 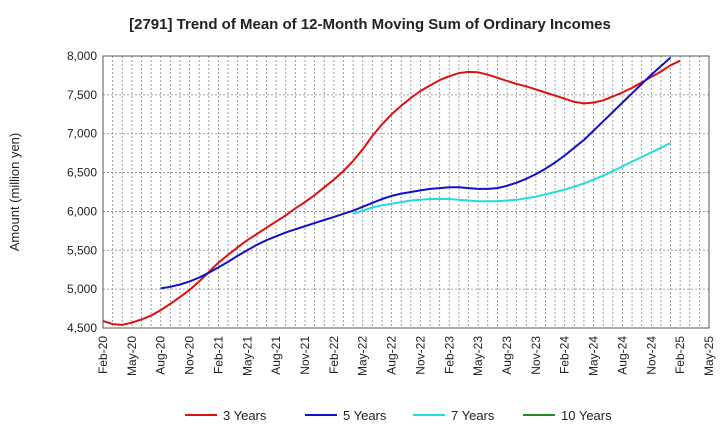 What do you see at coordinates (334, 355) in the screenshot?
I see `x-tick-label: Feb-22` at bounding box center [334, 355].